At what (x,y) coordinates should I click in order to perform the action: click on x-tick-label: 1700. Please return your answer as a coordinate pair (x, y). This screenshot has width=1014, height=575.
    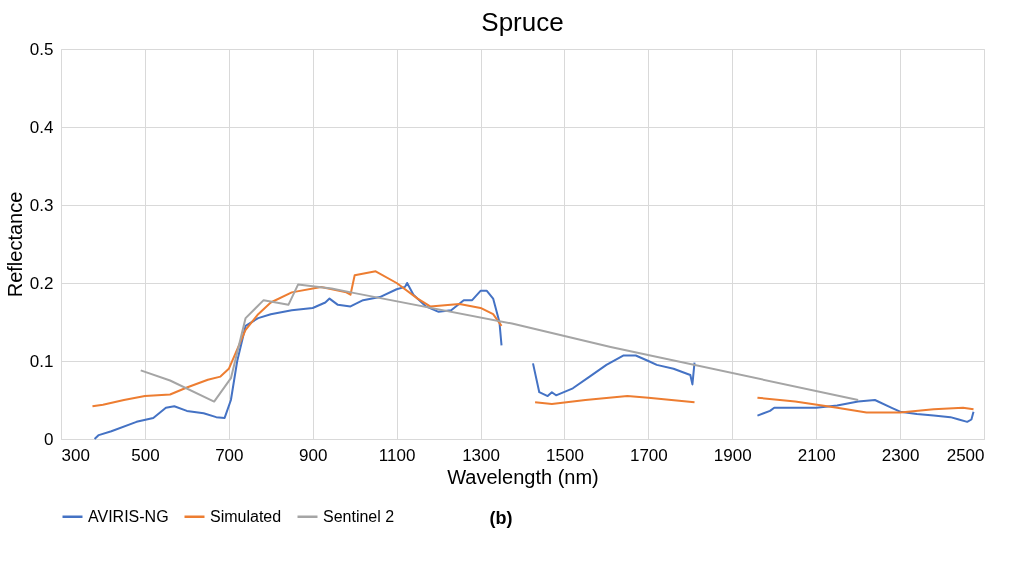
    Looking at the image, I should click on (648, 455).